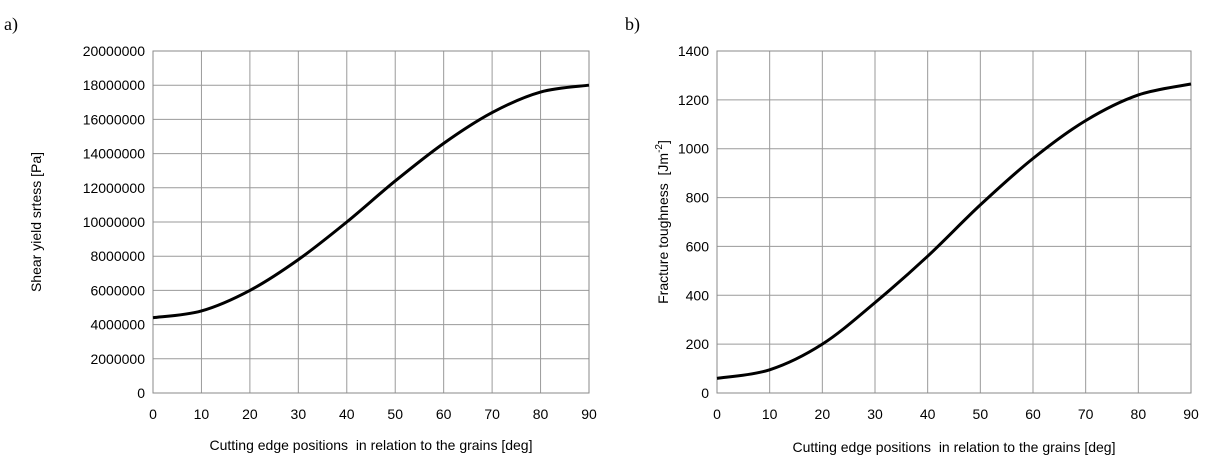 The height and width of the screenshot is (459, 1209). I want to click on chart-b-y-tick-label: 0, so click(705, 393).